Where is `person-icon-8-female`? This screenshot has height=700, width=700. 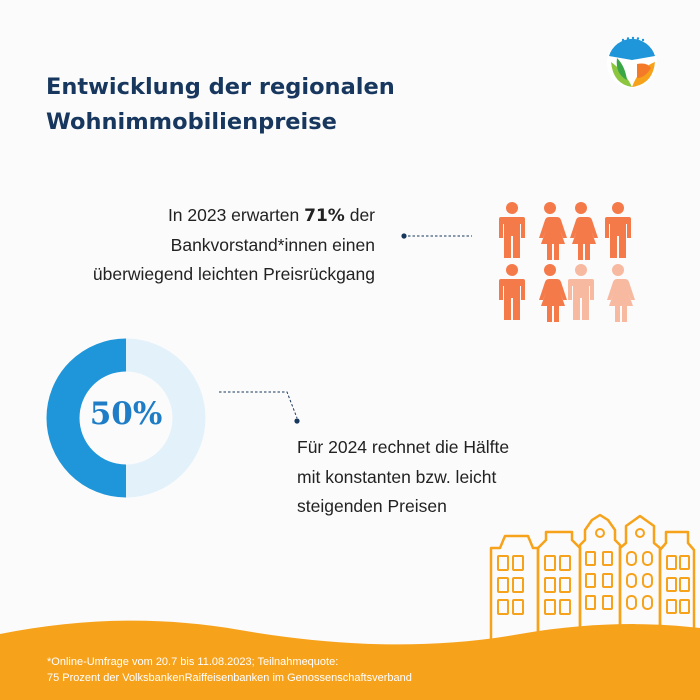 person-icon-8-female is located at coordinates (621, 293).